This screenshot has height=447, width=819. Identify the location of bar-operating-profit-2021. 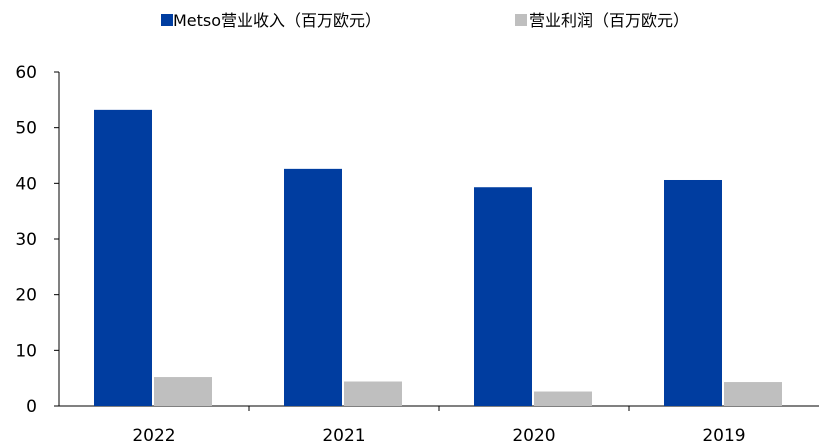
(373, 393).